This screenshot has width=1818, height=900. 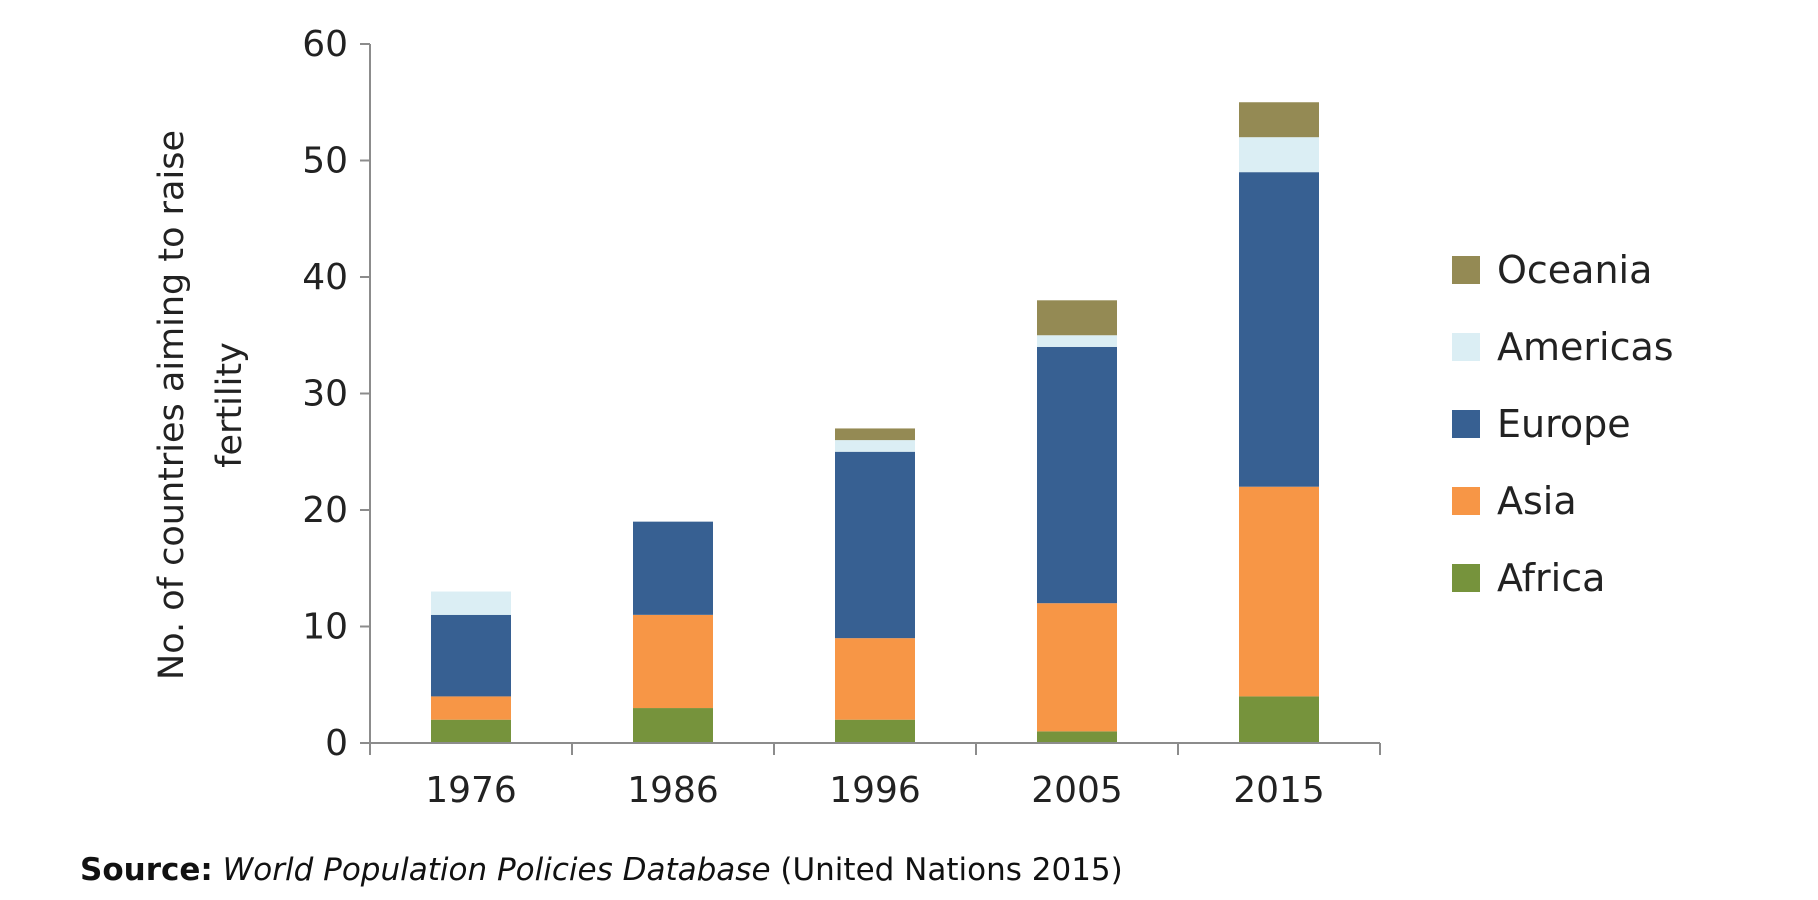 I want to click on y-tick-labels: 0 10 20 30 40 50 60, so click(x=325, y=394).